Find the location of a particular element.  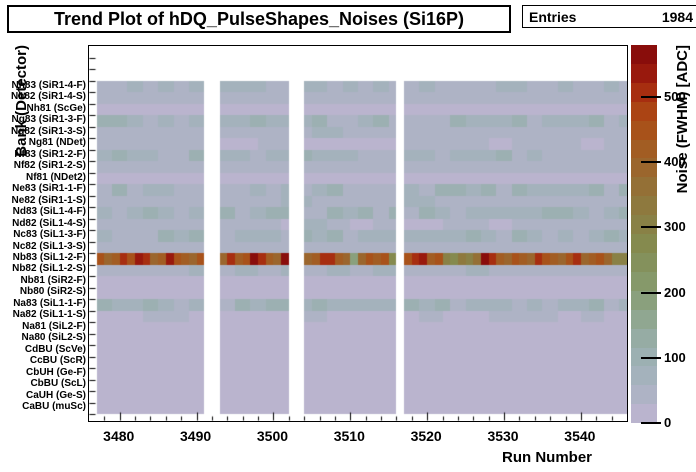

y-axis-label: Ng83 (SiR1-3-F) is located at coordinates (48, 120).